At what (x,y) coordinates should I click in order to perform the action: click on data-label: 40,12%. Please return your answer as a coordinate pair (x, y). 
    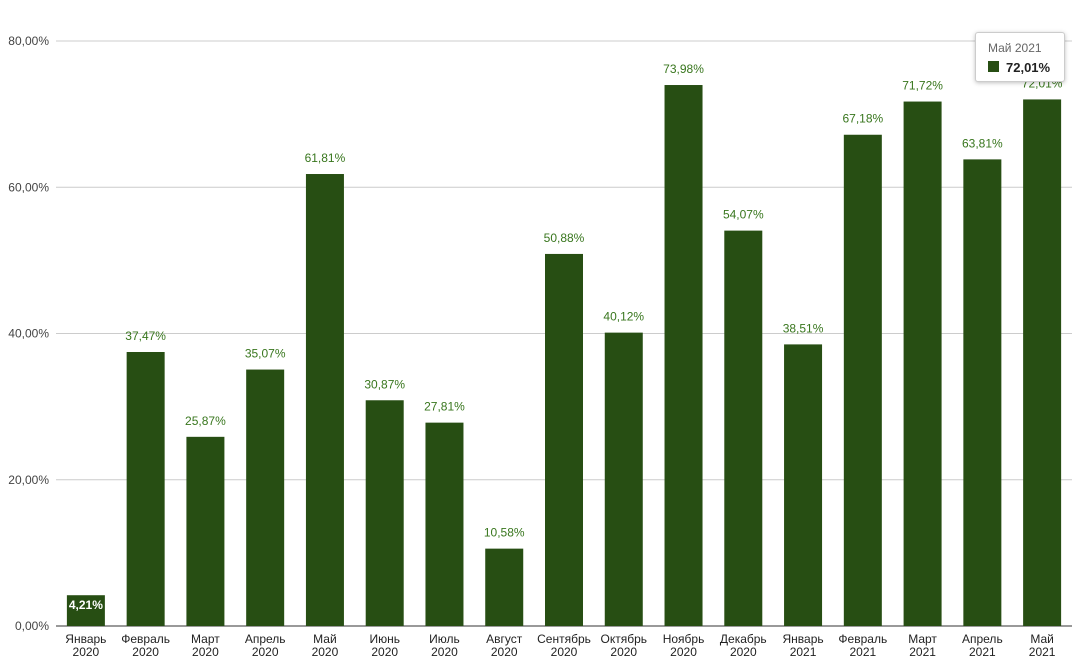
    Looking at the image, I should click on (623, 317).